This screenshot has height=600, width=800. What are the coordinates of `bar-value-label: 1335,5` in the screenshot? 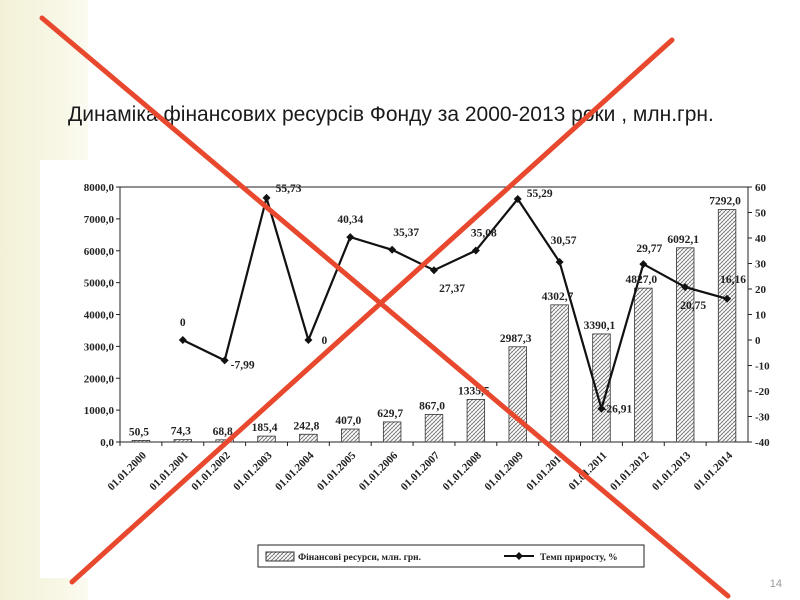 It's located at (474, 391).